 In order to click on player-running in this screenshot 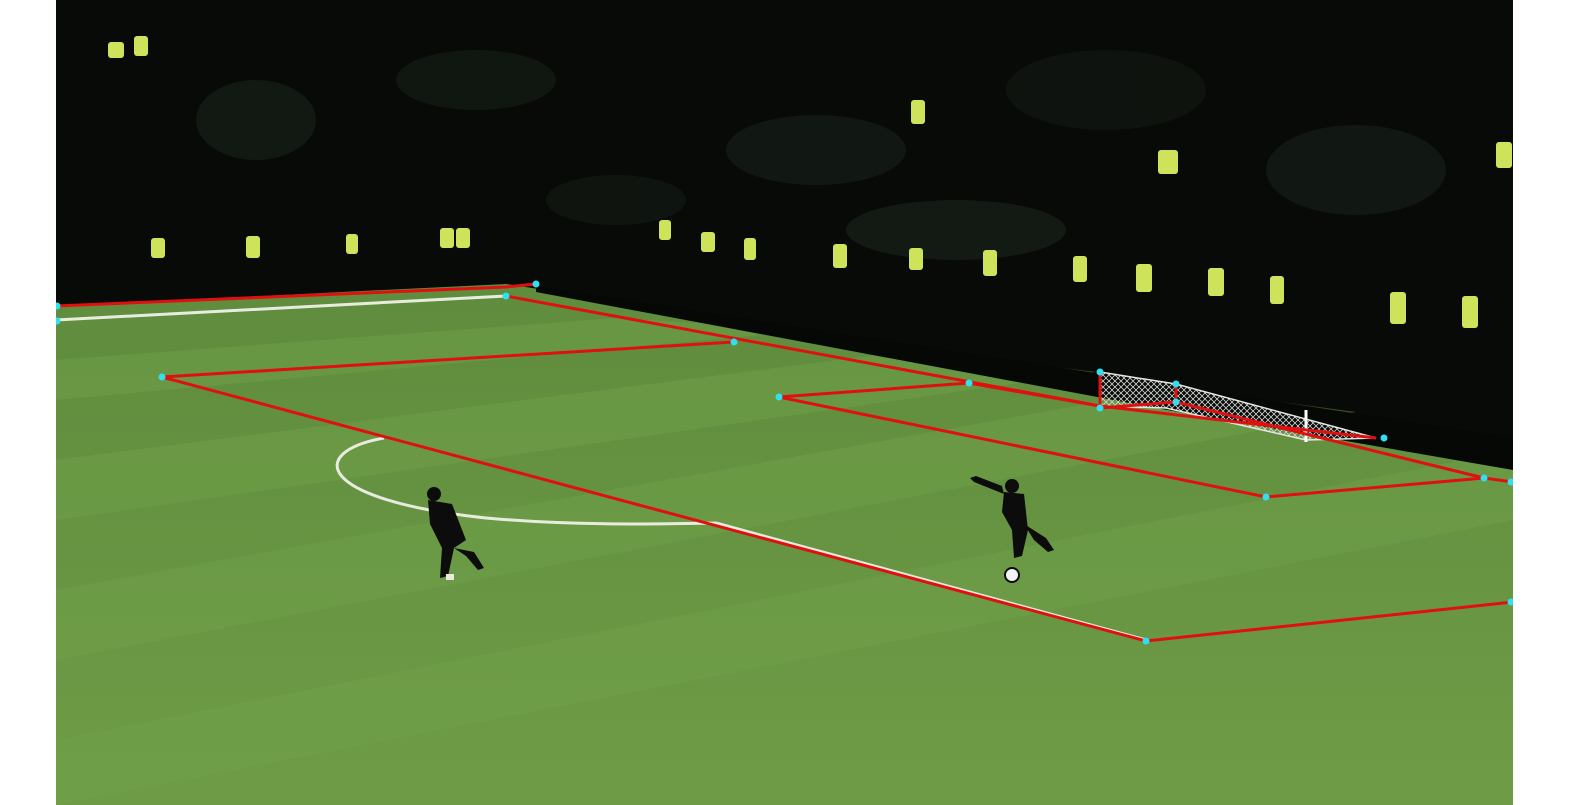, I will do `click(455, 533)`.